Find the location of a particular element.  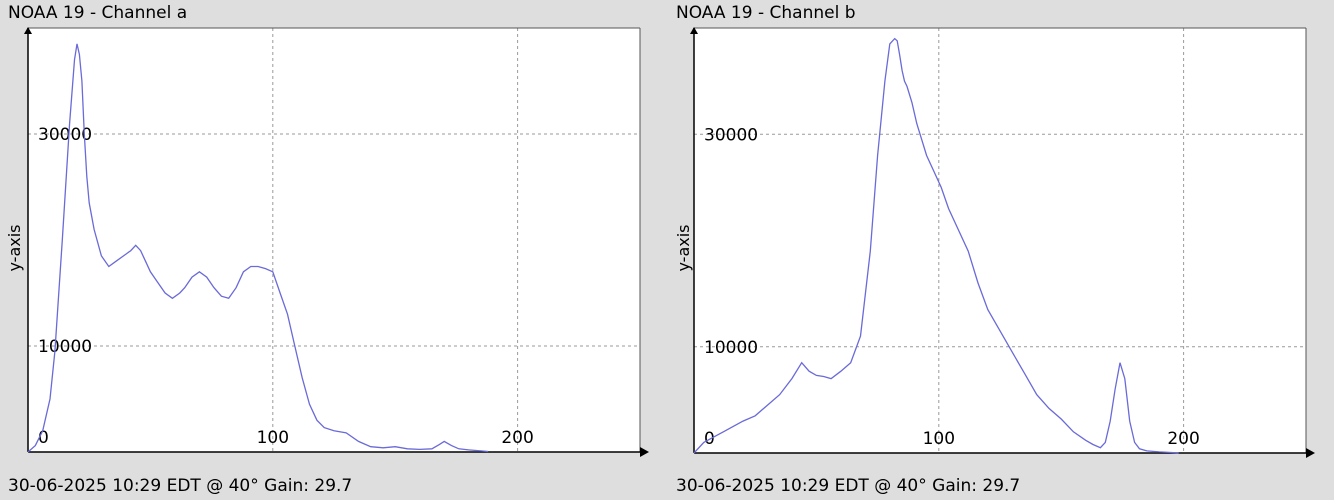

x-tick-label: 0 is located at coordinates (43, 438).